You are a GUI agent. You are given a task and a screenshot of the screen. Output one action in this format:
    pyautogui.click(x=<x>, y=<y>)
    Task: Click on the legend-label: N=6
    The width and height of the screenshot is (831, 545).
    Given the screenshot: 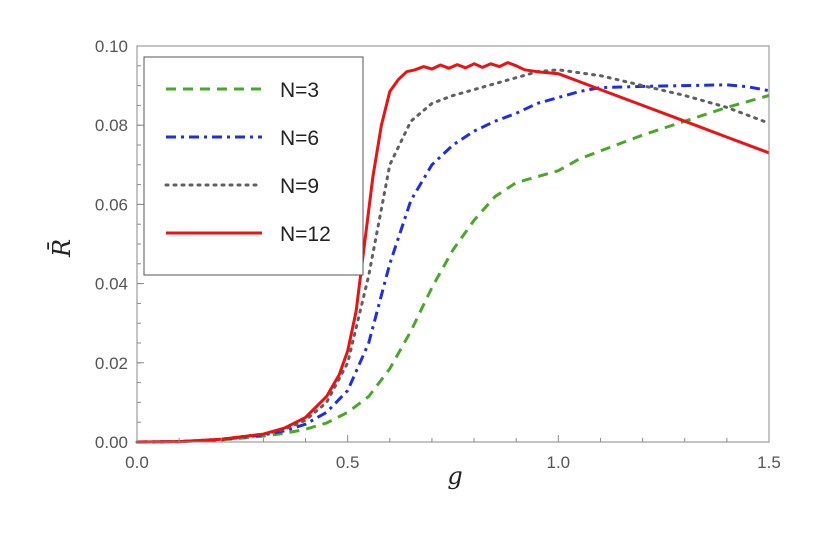 What is the action you would take?
    pyautogui.click(x=299, y=138)
    